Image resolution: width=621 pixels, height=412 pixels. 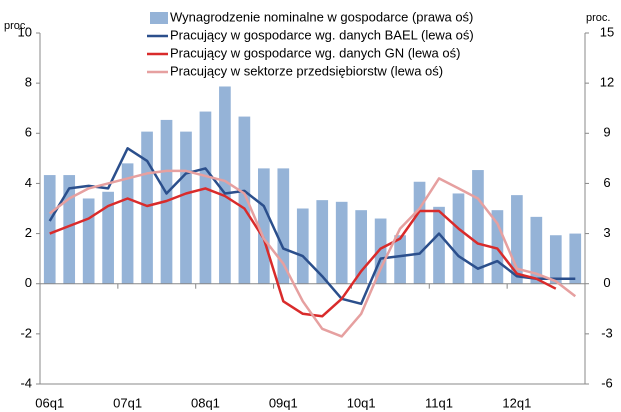 I want to click on y2-tick-label: 15, so click(x=607, y=31).